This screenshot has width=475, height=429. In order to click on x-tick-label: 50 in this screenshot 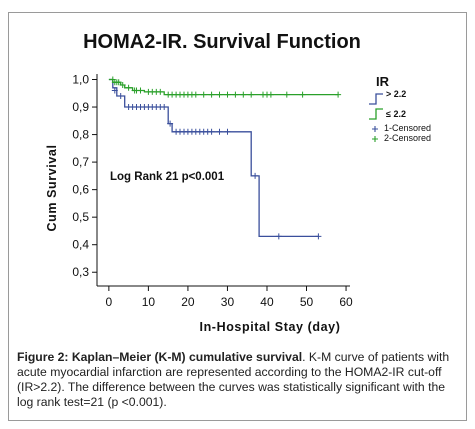, I will do `click(307, 302)`.